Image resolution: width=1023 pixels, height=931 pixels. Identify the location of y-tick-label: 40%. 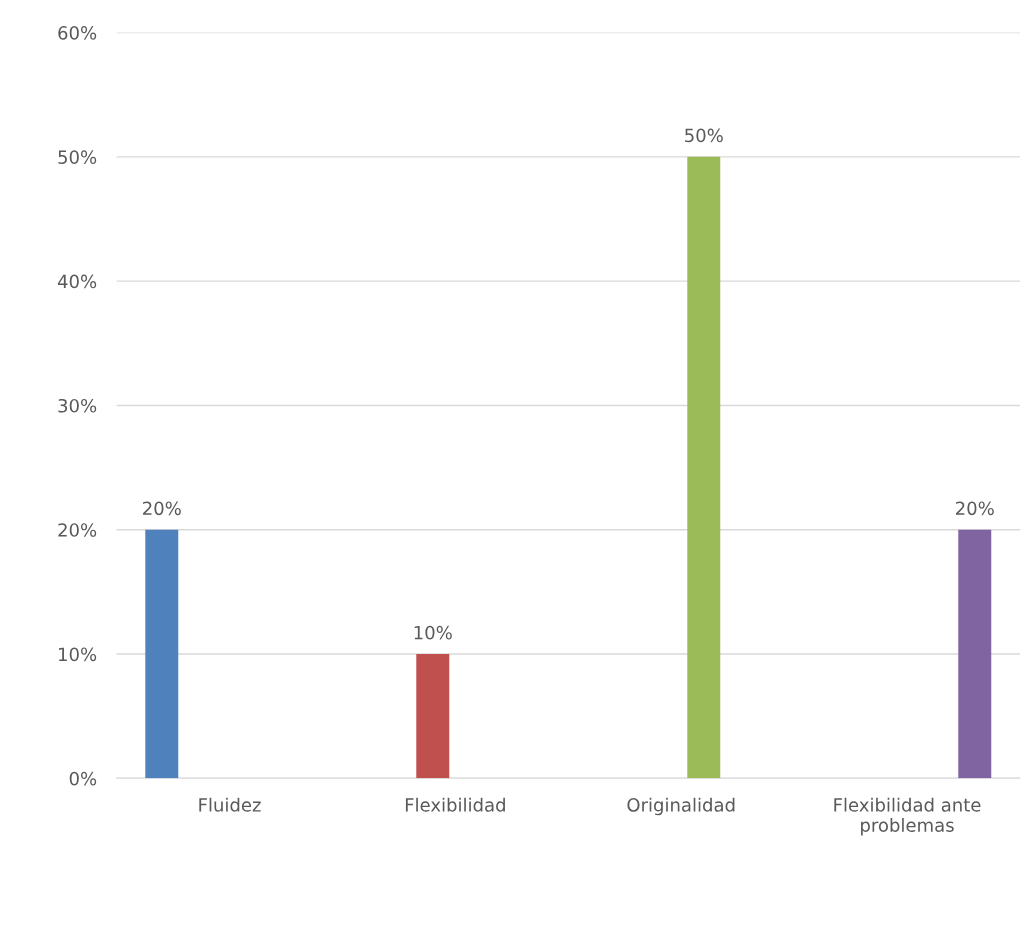
(77, 281).